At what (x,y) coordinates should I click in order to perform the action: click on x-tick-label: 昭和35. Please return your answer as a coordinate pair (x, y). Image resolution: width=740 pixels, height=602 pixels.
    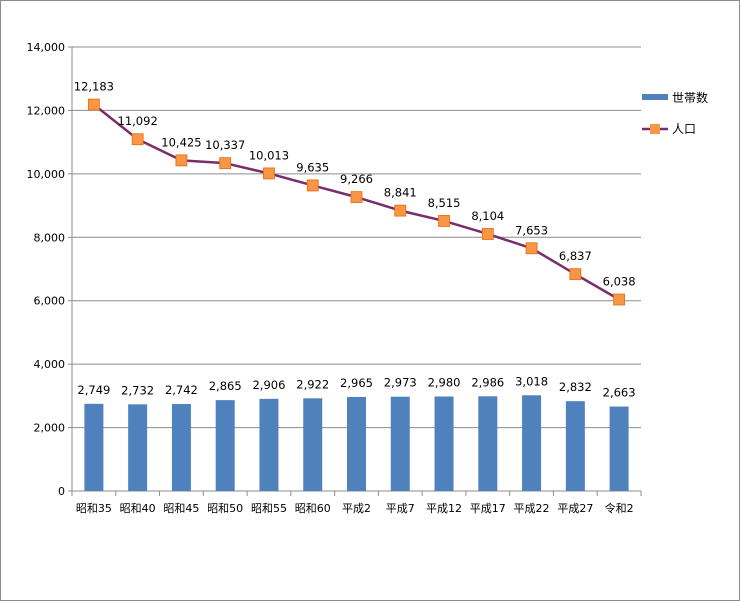
    Looking at the image, I should click on (94, 508).